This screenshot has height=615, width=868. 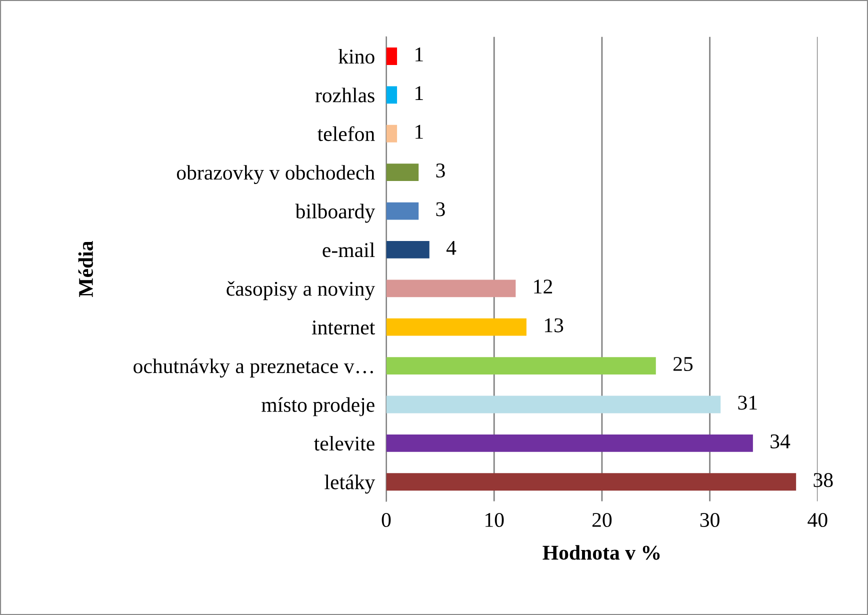 What do you see at coordinates (495, 519) in the screenshot?
I see `x-tick-label: 10` at bounding box center [495, 519].